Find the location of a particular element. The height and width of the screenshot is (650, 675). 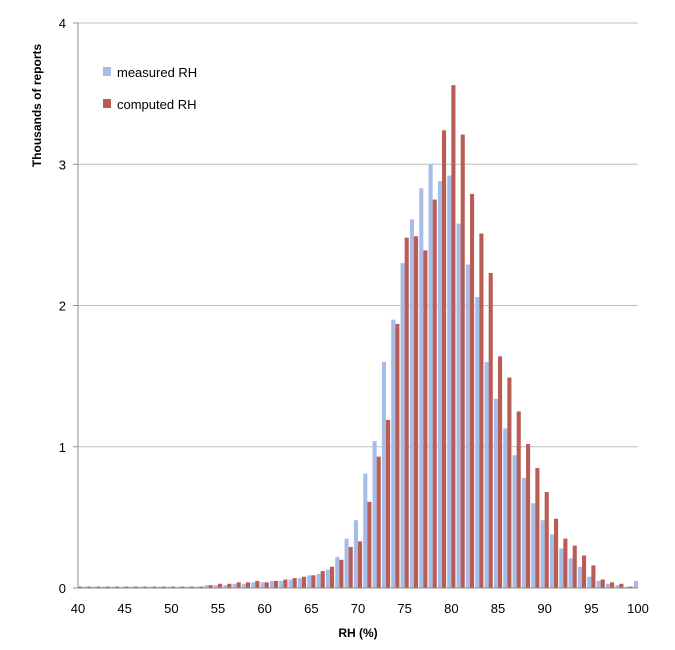

x-tick-label-80: 80 is located at coordinates (451, 608).